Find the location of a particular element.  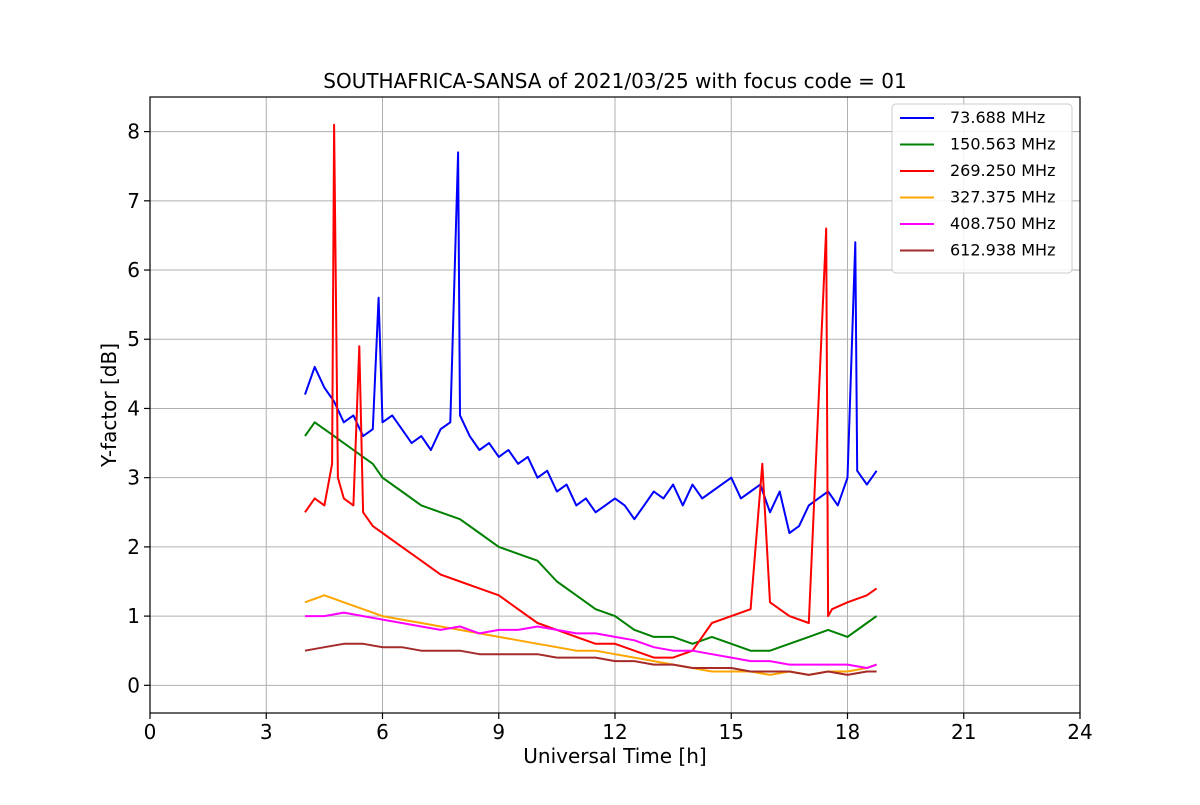

legend-label: 269.250 MHz is located at coordinates (1002, 170).